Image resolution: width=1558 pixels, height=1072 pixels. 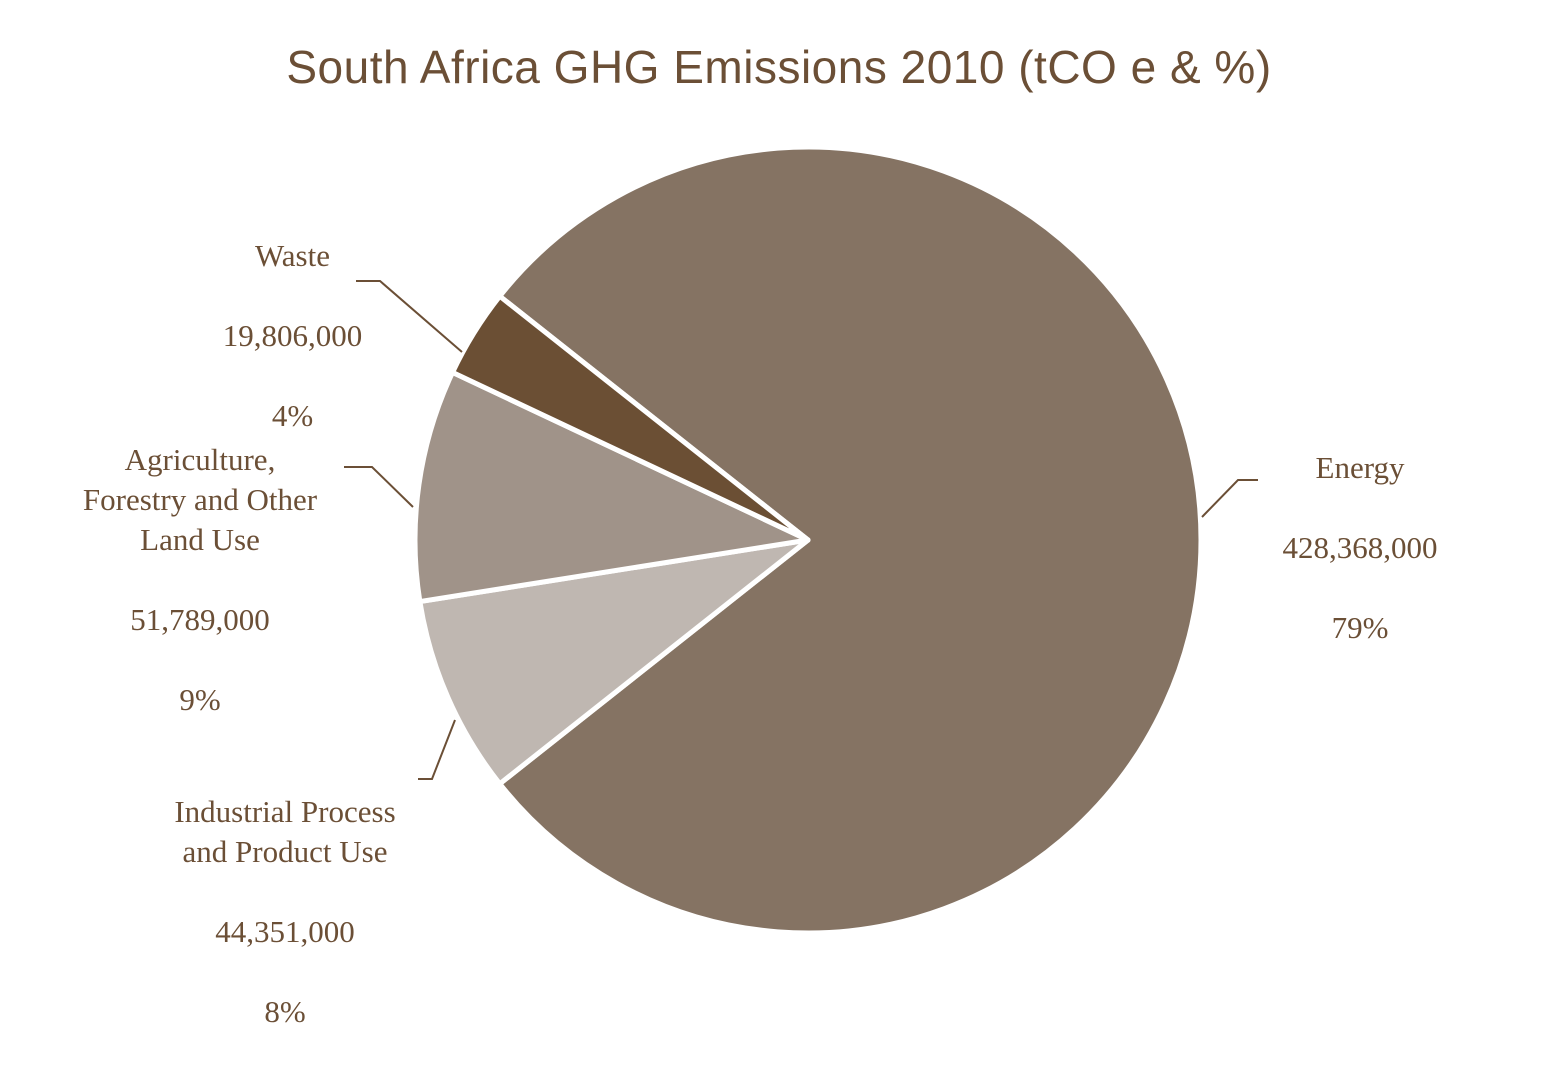 What do you see at coordinates (1229, 498) in the screenshot?
I see `leader-line-energy` at bounding box center [1229, 498].